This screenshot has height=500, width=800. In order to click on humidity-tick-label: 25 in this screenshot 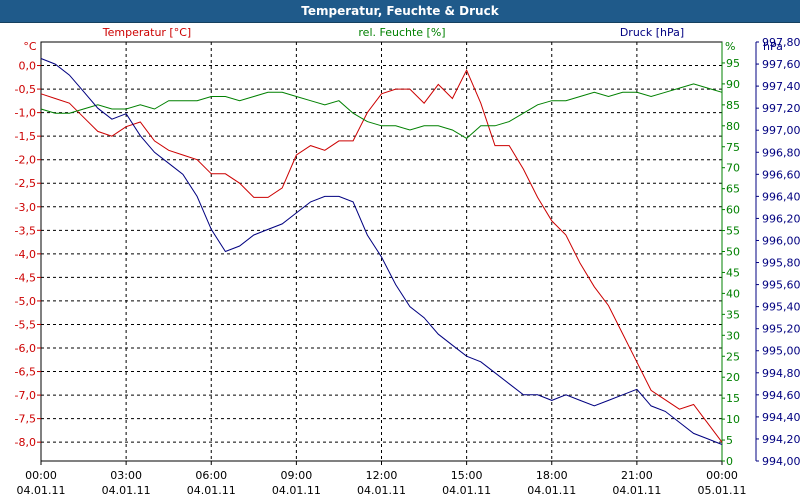, I will do `click(733, 356)`.